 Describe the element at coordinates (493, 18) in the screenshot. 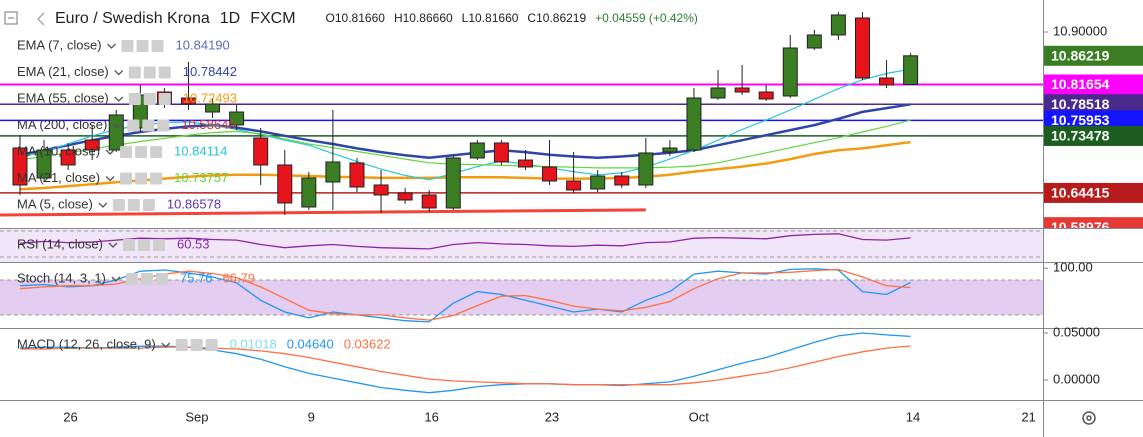

I see `ohlc-value: 10.81660` at that location.